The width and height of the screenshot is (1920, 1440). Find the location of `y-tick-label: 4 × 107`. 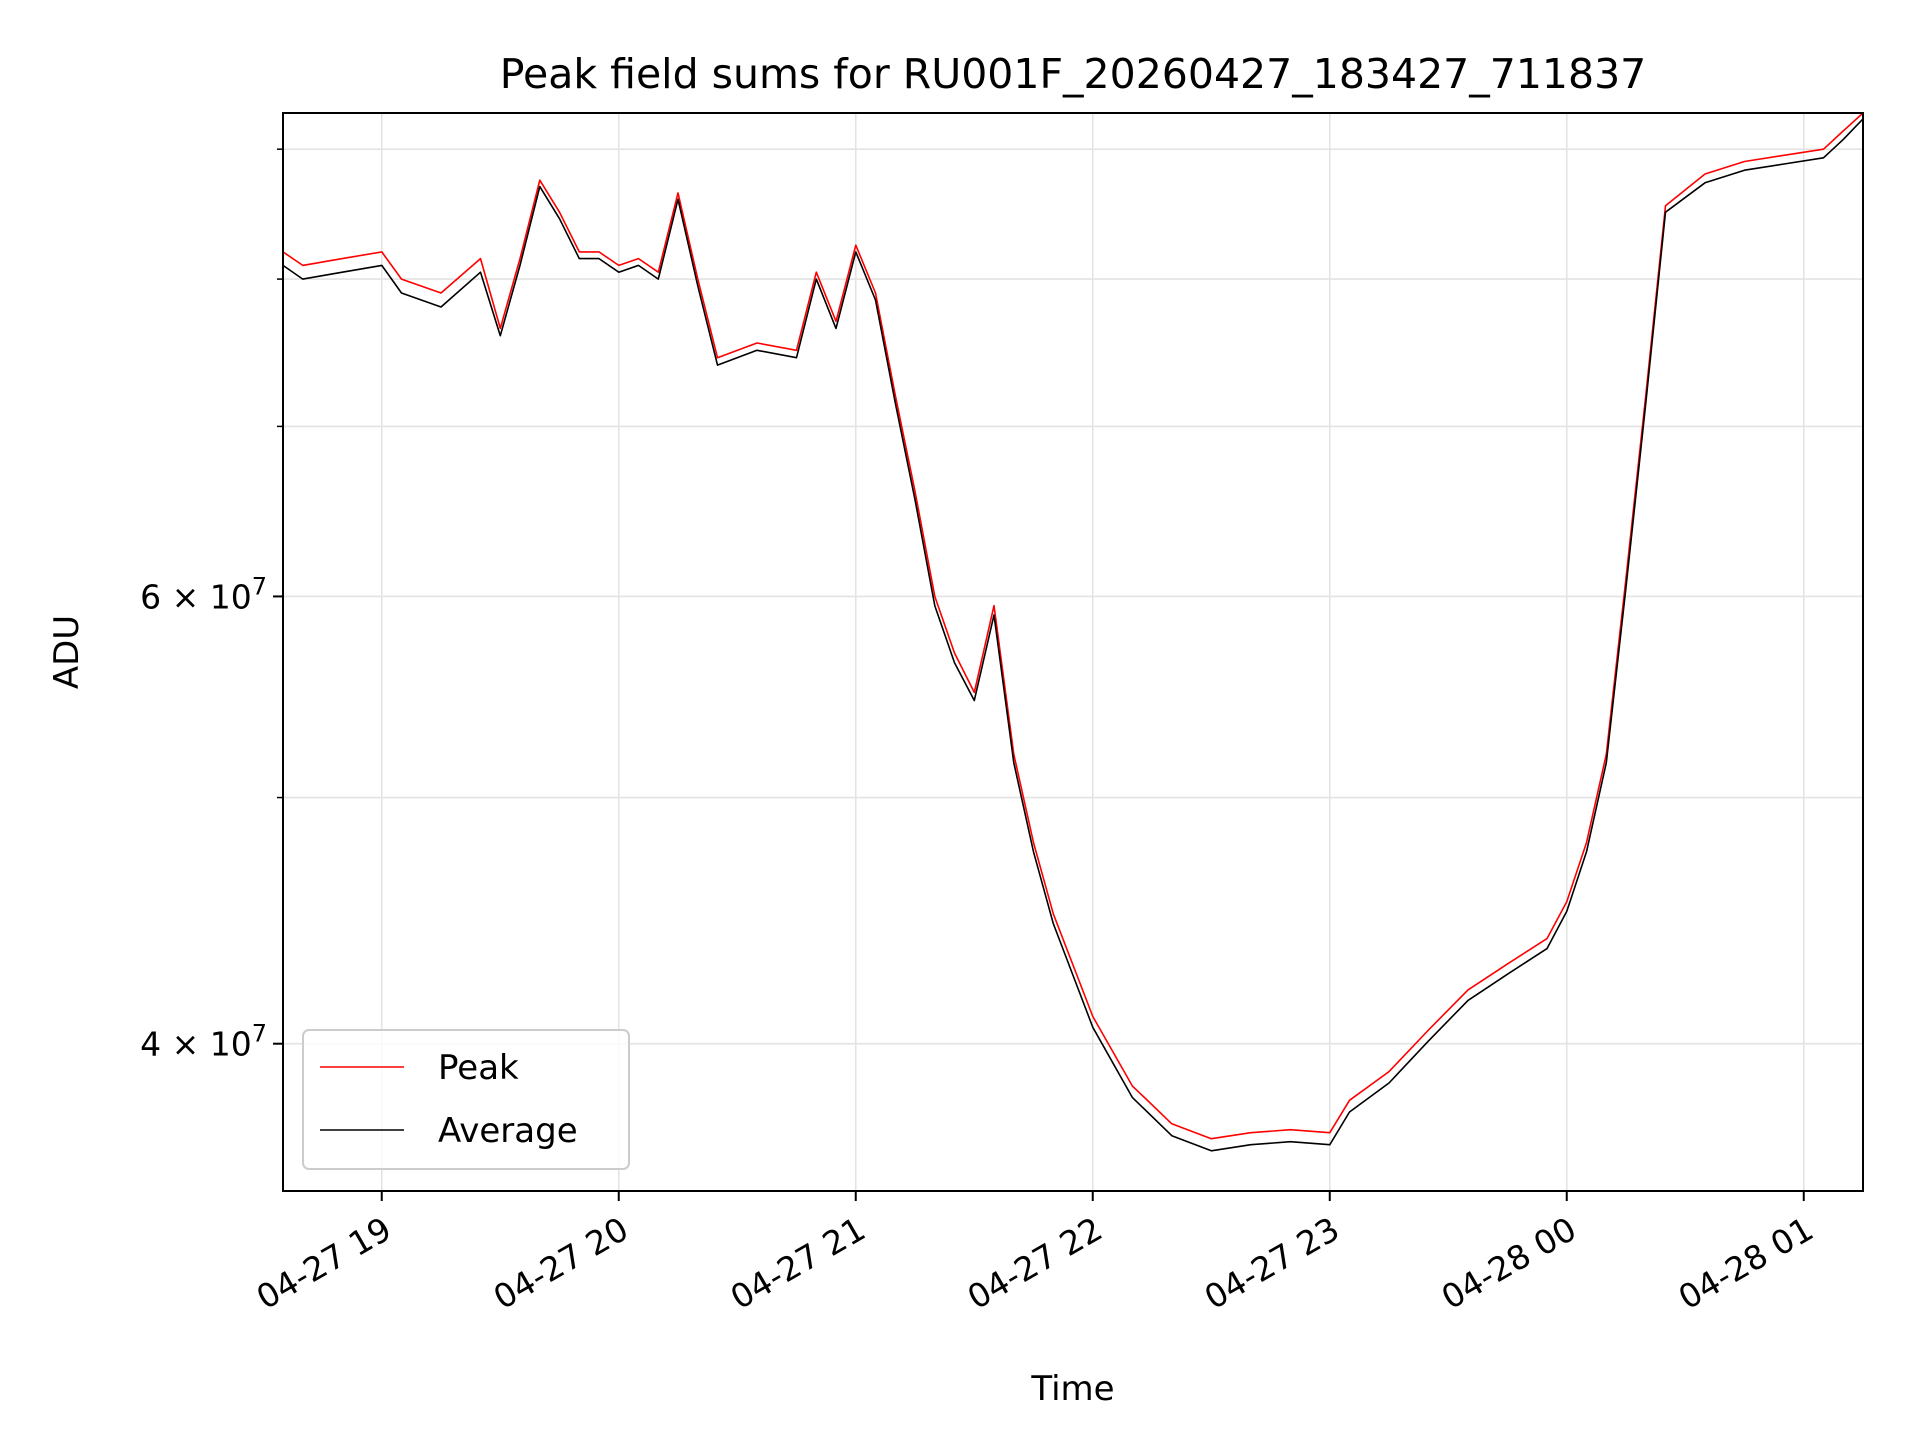

y-tick-label: 4 × 107 is located at coordinates (203, 1042).